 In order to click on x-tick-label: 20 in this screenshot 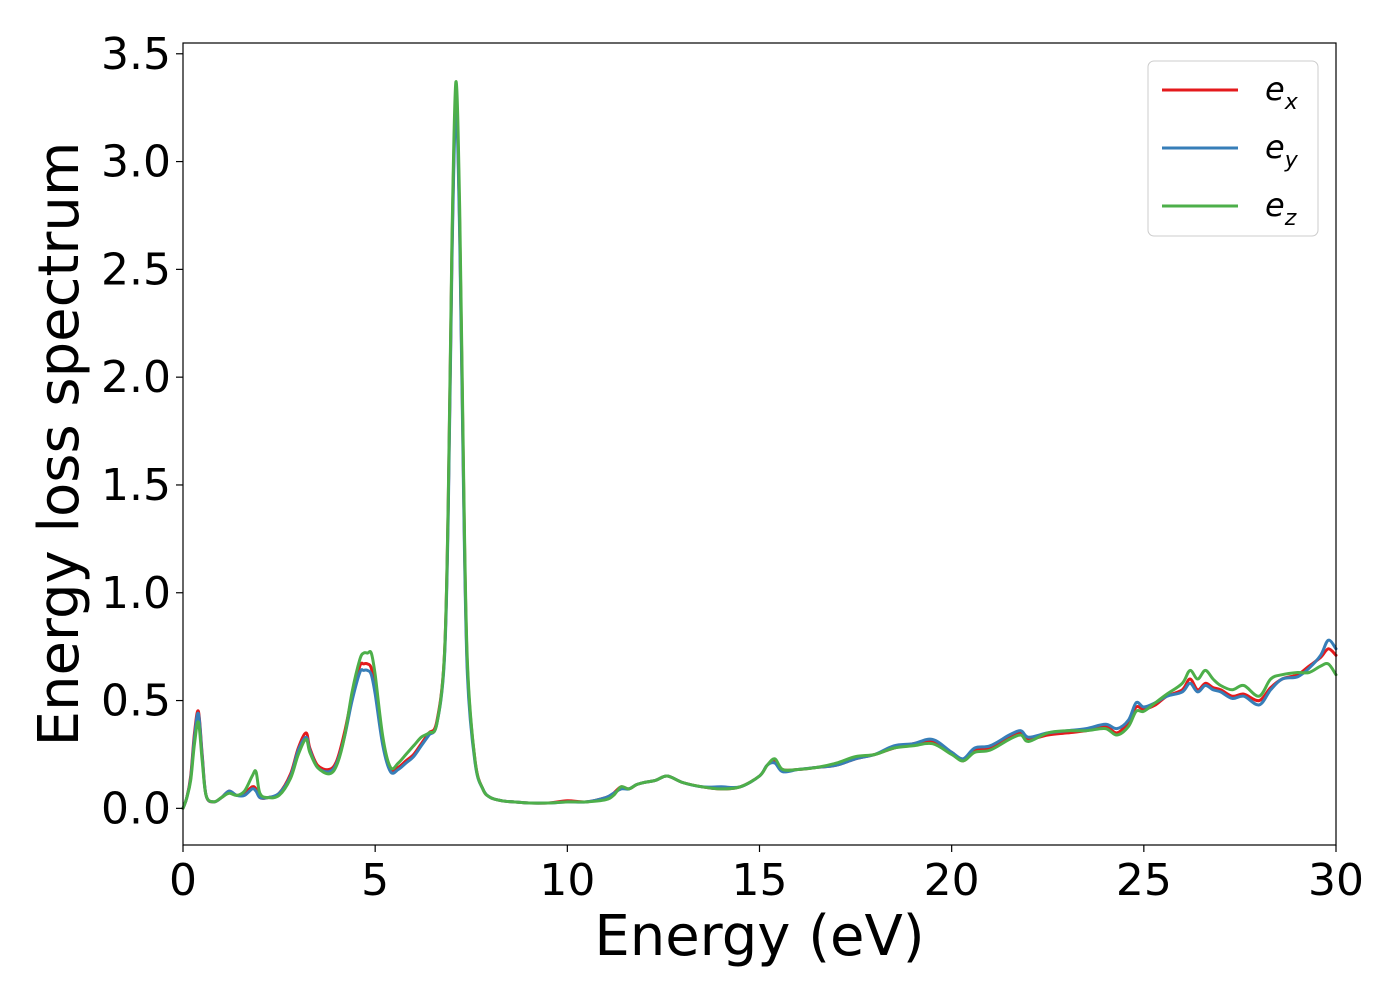, I will do `click(952, 880)`.